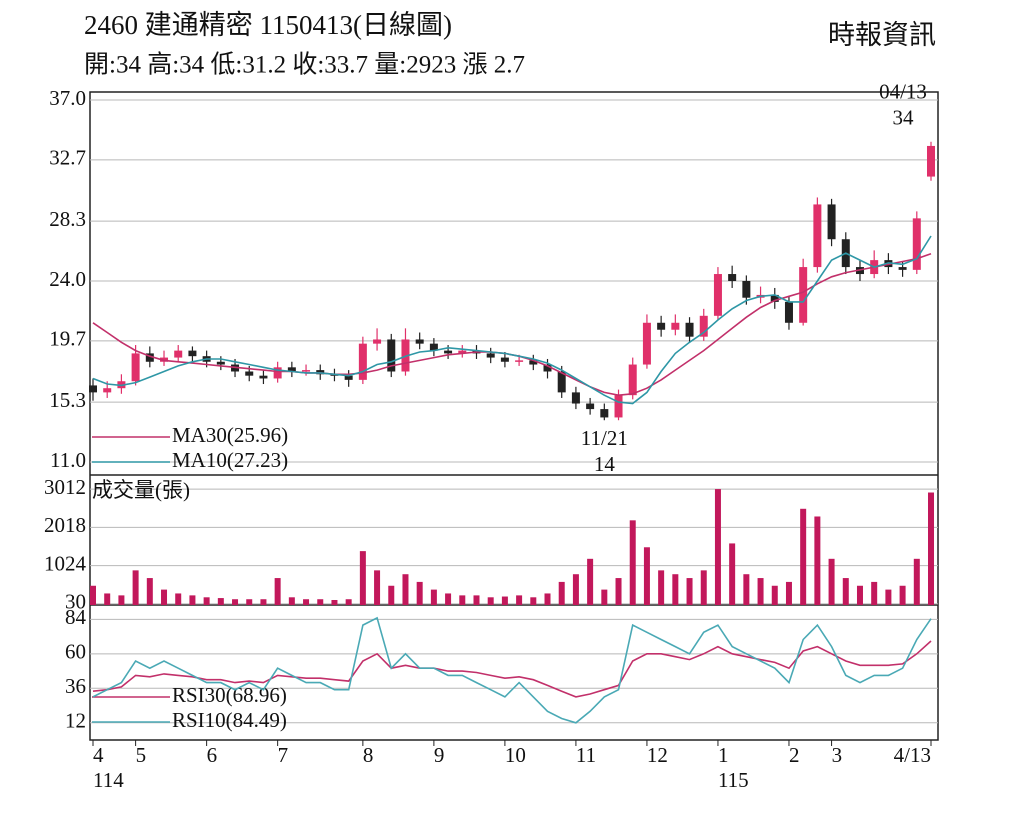 The width and height of the screenshot is (1024, 819). What do you see at coordinates (604, 438) in the screenshot?
I see `trough-annotation: 11/21` at bounding box center [604, 438].